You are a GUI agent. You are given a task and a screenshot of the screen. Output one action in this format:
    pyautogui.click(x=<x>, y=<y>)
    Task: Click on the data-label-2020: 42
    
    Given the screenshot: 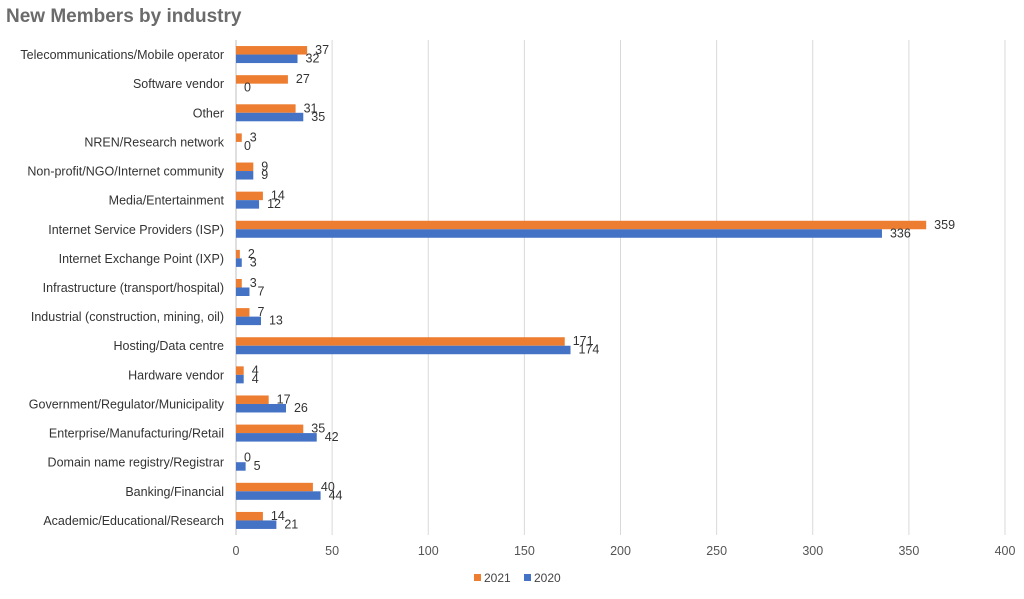 What is the action you would take?
    pyautogui.click(x=332, y=437)
    